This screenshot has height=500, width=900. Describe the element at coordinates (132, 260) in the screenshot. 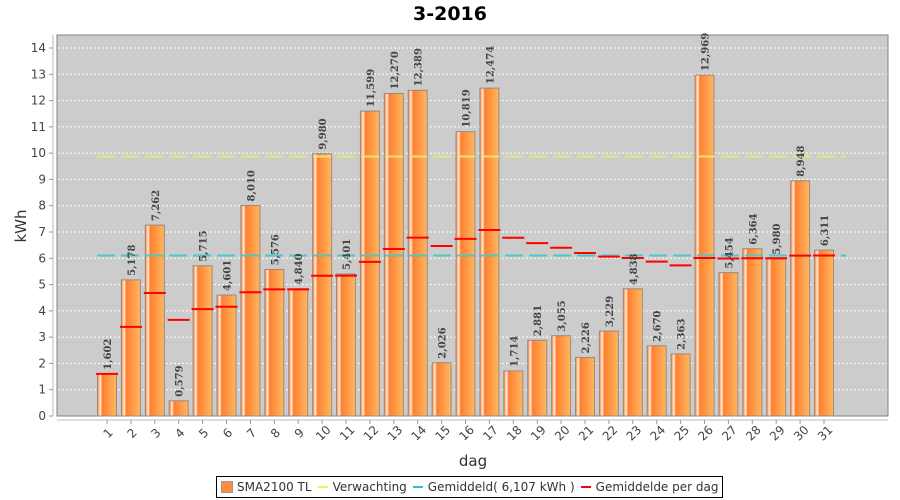

I see `data-label: 5,178` at that location.